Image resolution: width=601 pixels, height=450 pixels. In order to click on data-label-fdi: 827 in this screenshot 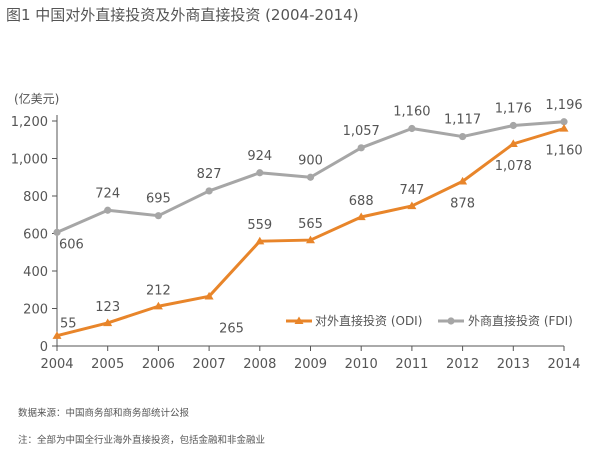, I will do `click(209, 174)`.